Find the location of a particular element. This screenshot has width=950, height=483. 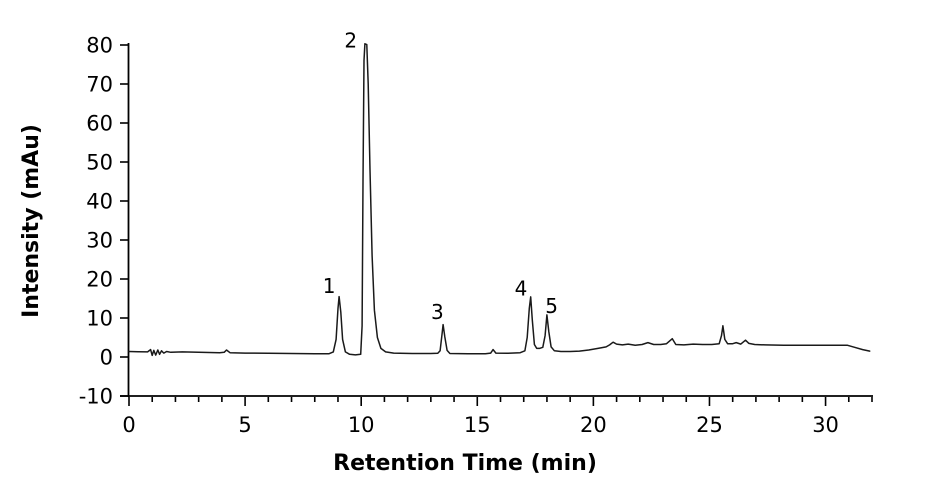

x-tick-label: 15 is located at coordinates (477, 425).